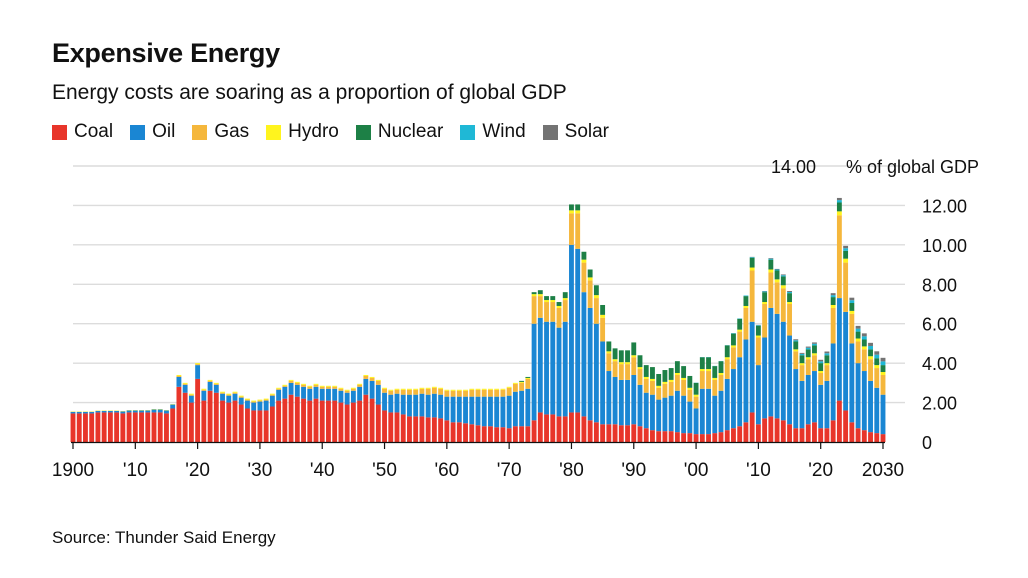 The height and width of the screenshot is (578, 1028). I want to click on legend-swatch-oil, so click(138, 132).